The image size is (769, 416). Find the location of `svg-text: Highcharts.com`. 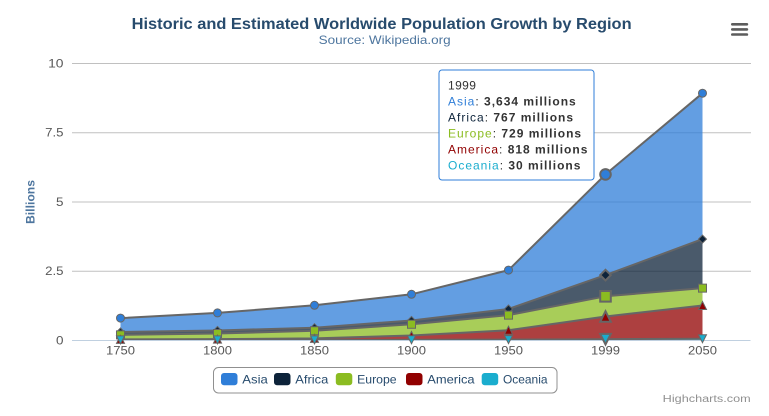

svg-text: Highcharts.com is located at coordinates (707, 399).